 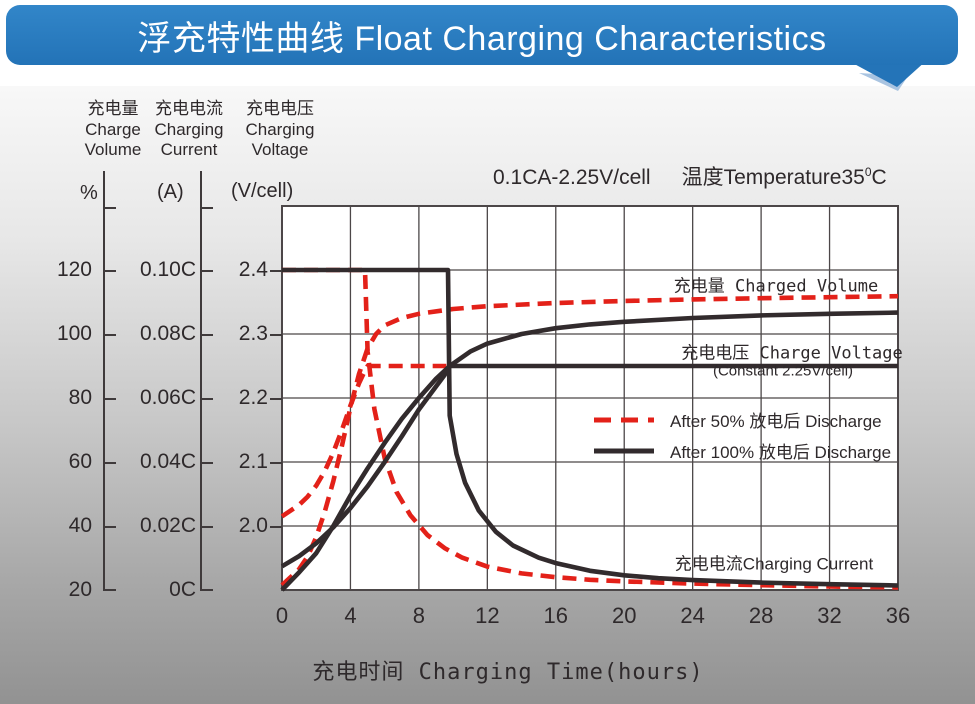 What do you see at coordinates (80, 525) in the screenshot?
I see `y-tick-volume: 40` at bounding box center [80, 525].